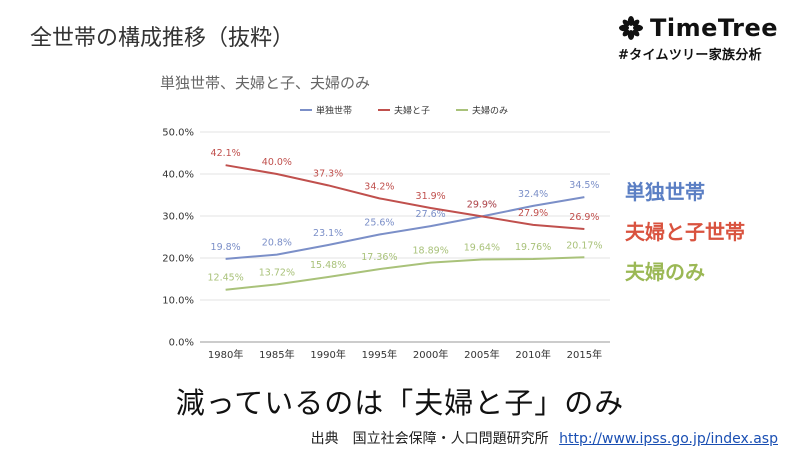 This screenshot has height=450, width=800. Describe the element at coordinates (630, 28) in the screenshot. I see `leaf-clover-icon` at that location.